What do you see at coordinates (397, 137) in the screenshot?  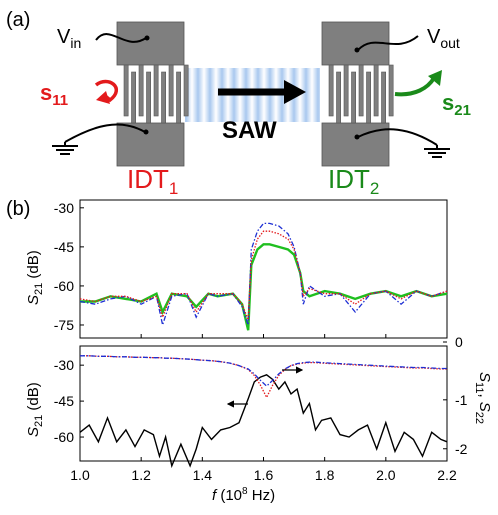 I see `ground-wire-right` at bounding box center [397, 137].